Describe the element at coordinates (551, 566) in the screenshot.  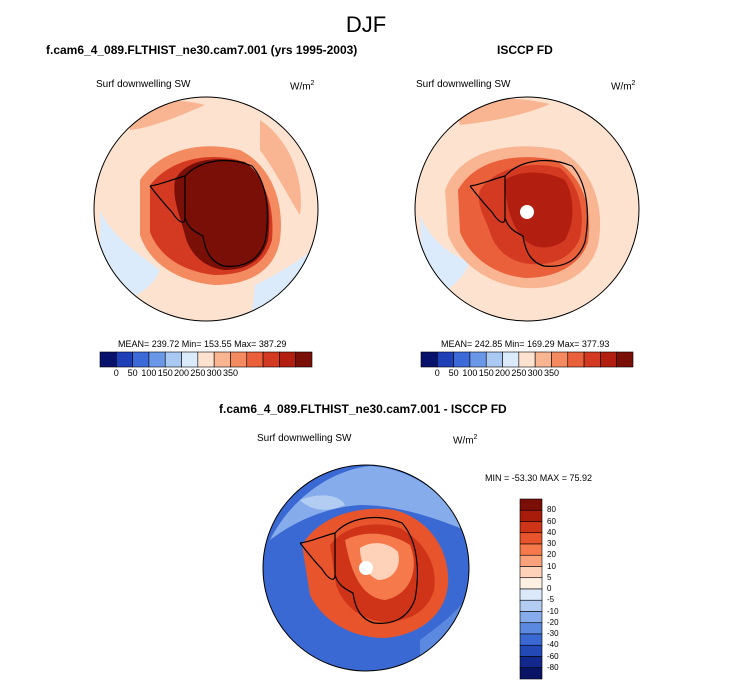
I see `colorbar-tick-label: 10` at that location.